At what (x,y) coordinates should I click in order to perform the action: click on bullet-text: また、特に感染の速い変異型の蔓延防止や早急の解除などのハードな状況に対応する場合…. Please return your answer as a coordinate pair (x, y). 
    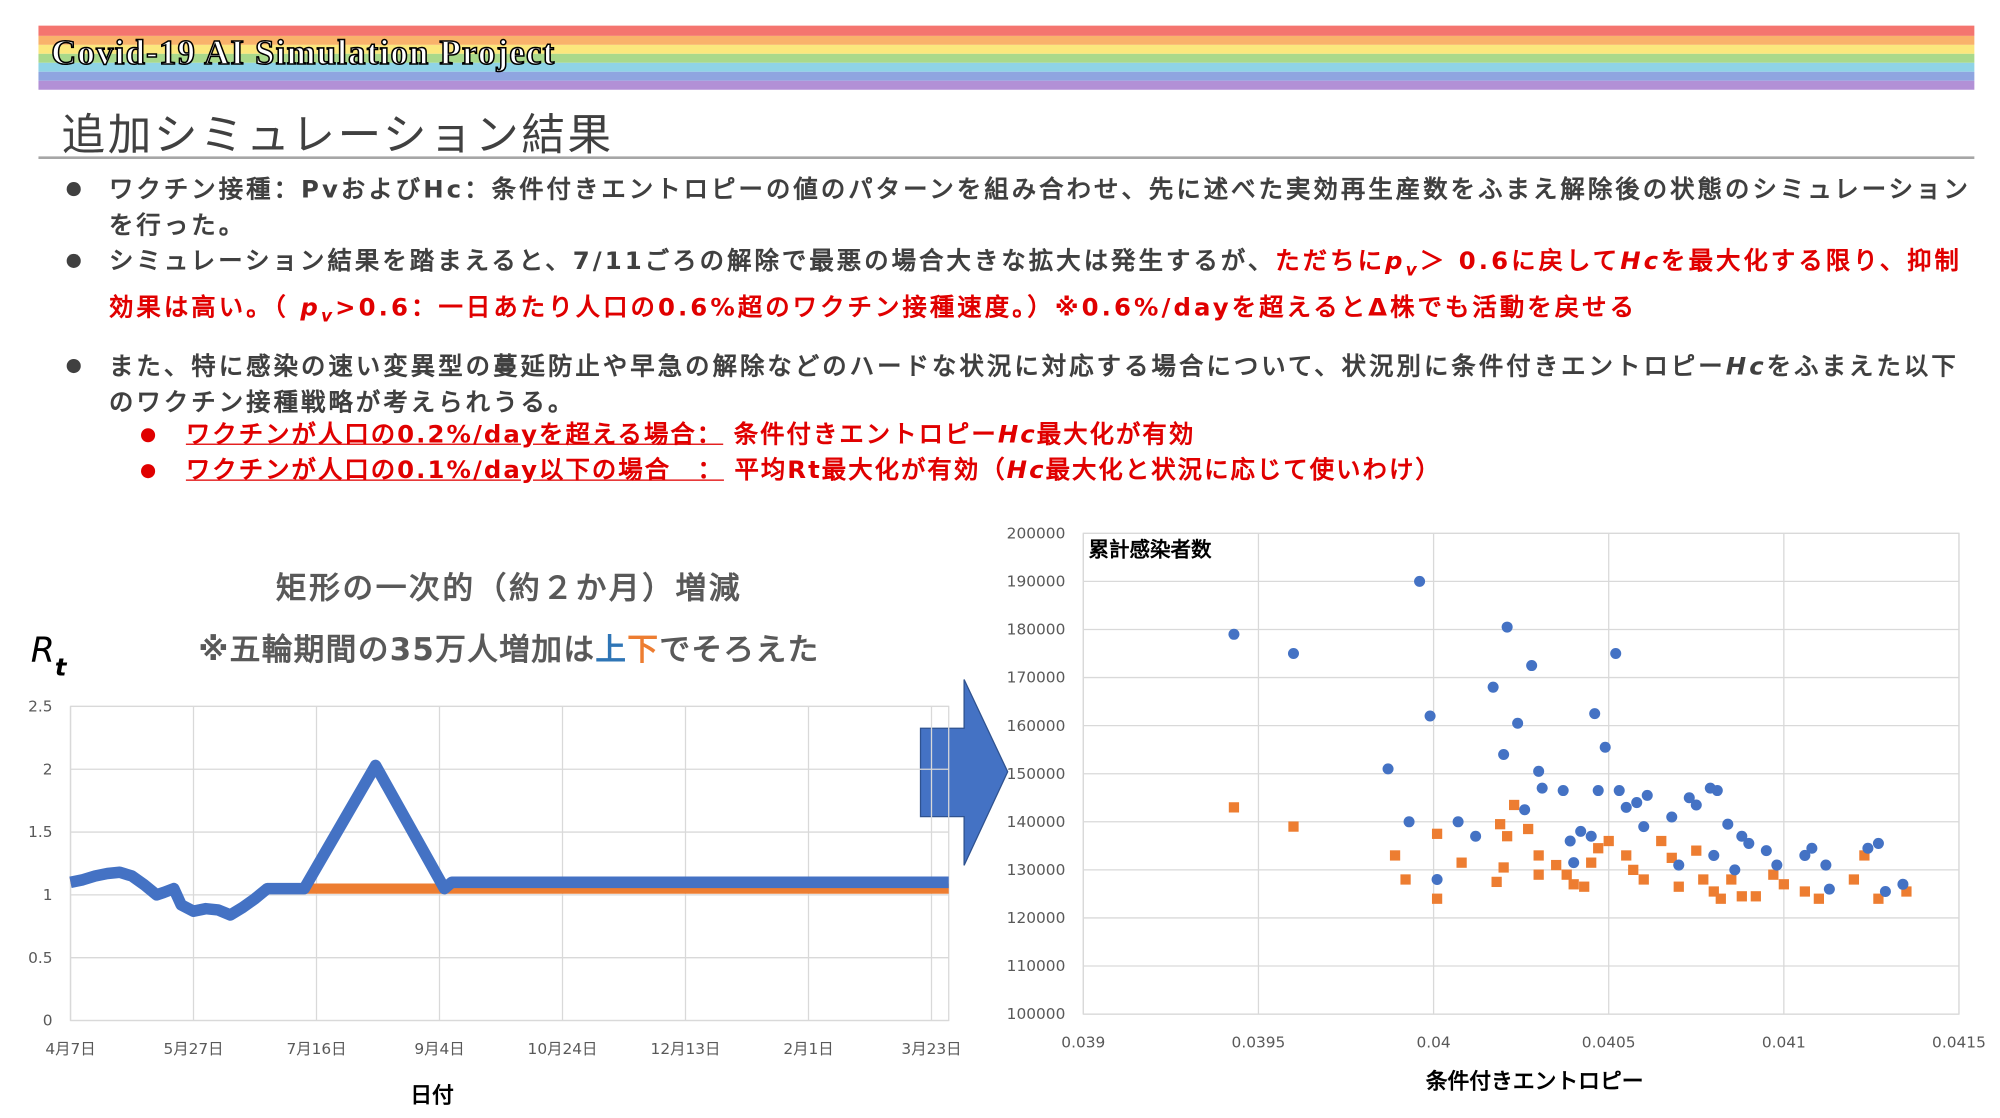
    Looking at the image, I should click on (1045, 385).